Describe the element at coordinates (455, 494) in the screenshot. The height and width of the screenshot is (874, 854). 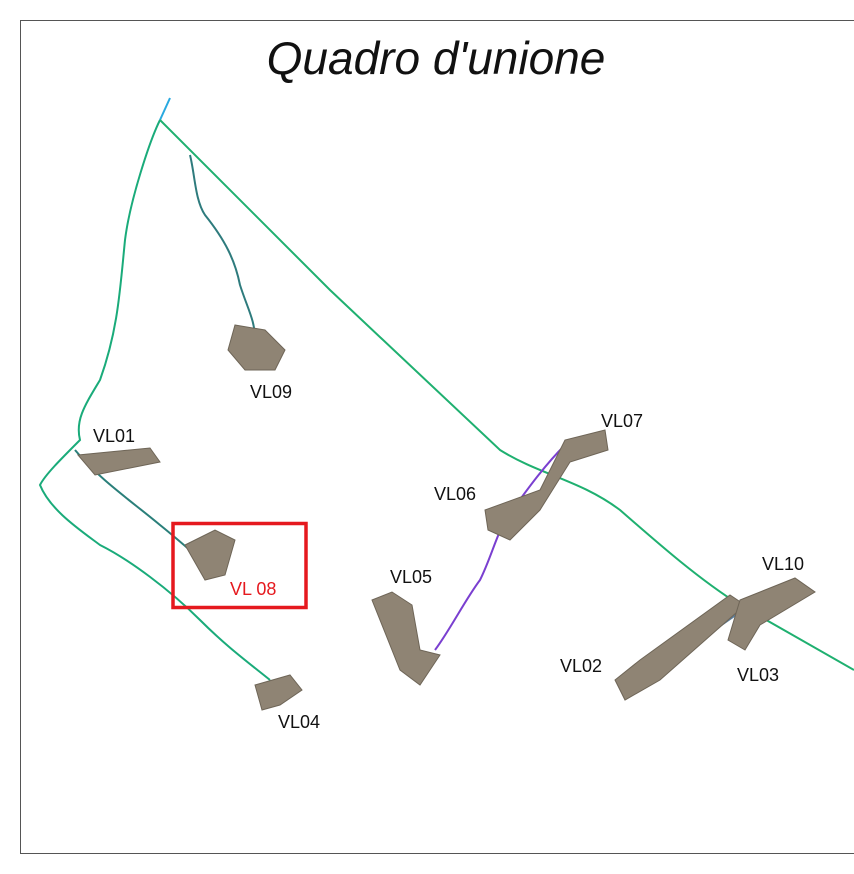
I see `site-label: VL06` at that location.